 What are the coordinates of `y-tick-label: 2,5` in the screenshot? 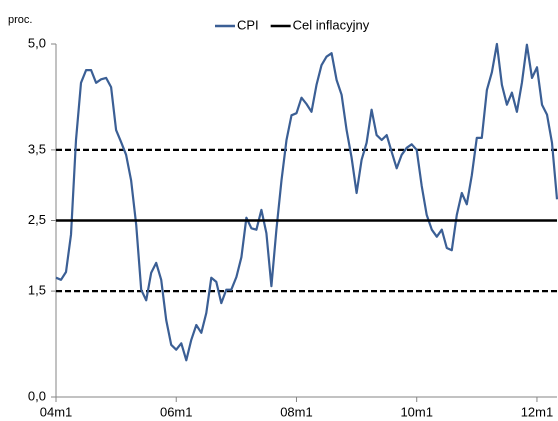 It's located at (37, 219).